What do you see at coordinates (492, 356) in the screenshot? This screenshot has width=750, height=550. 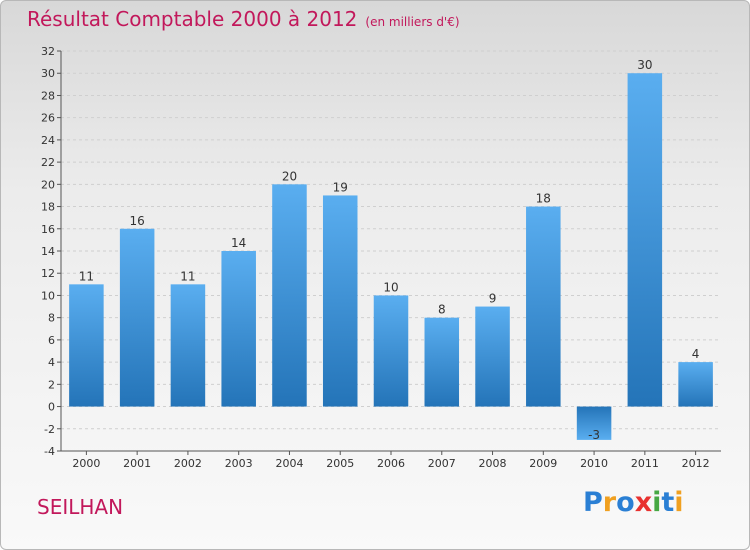 I see `bar-2008` at bounding box center [492, 356].